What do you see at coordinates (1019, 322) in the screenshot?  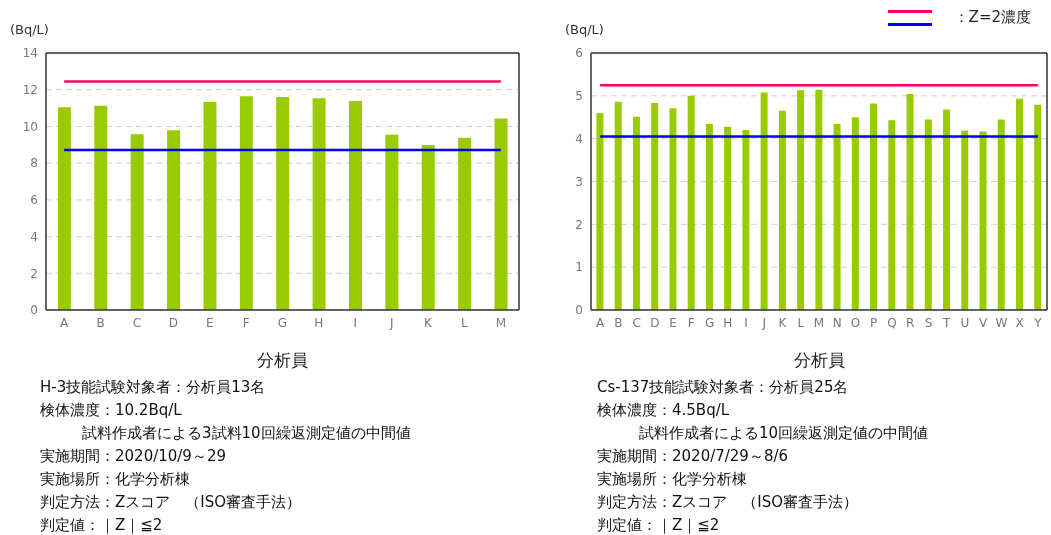 I see `x-tick-label: X` at bounding box center [1019, 322].